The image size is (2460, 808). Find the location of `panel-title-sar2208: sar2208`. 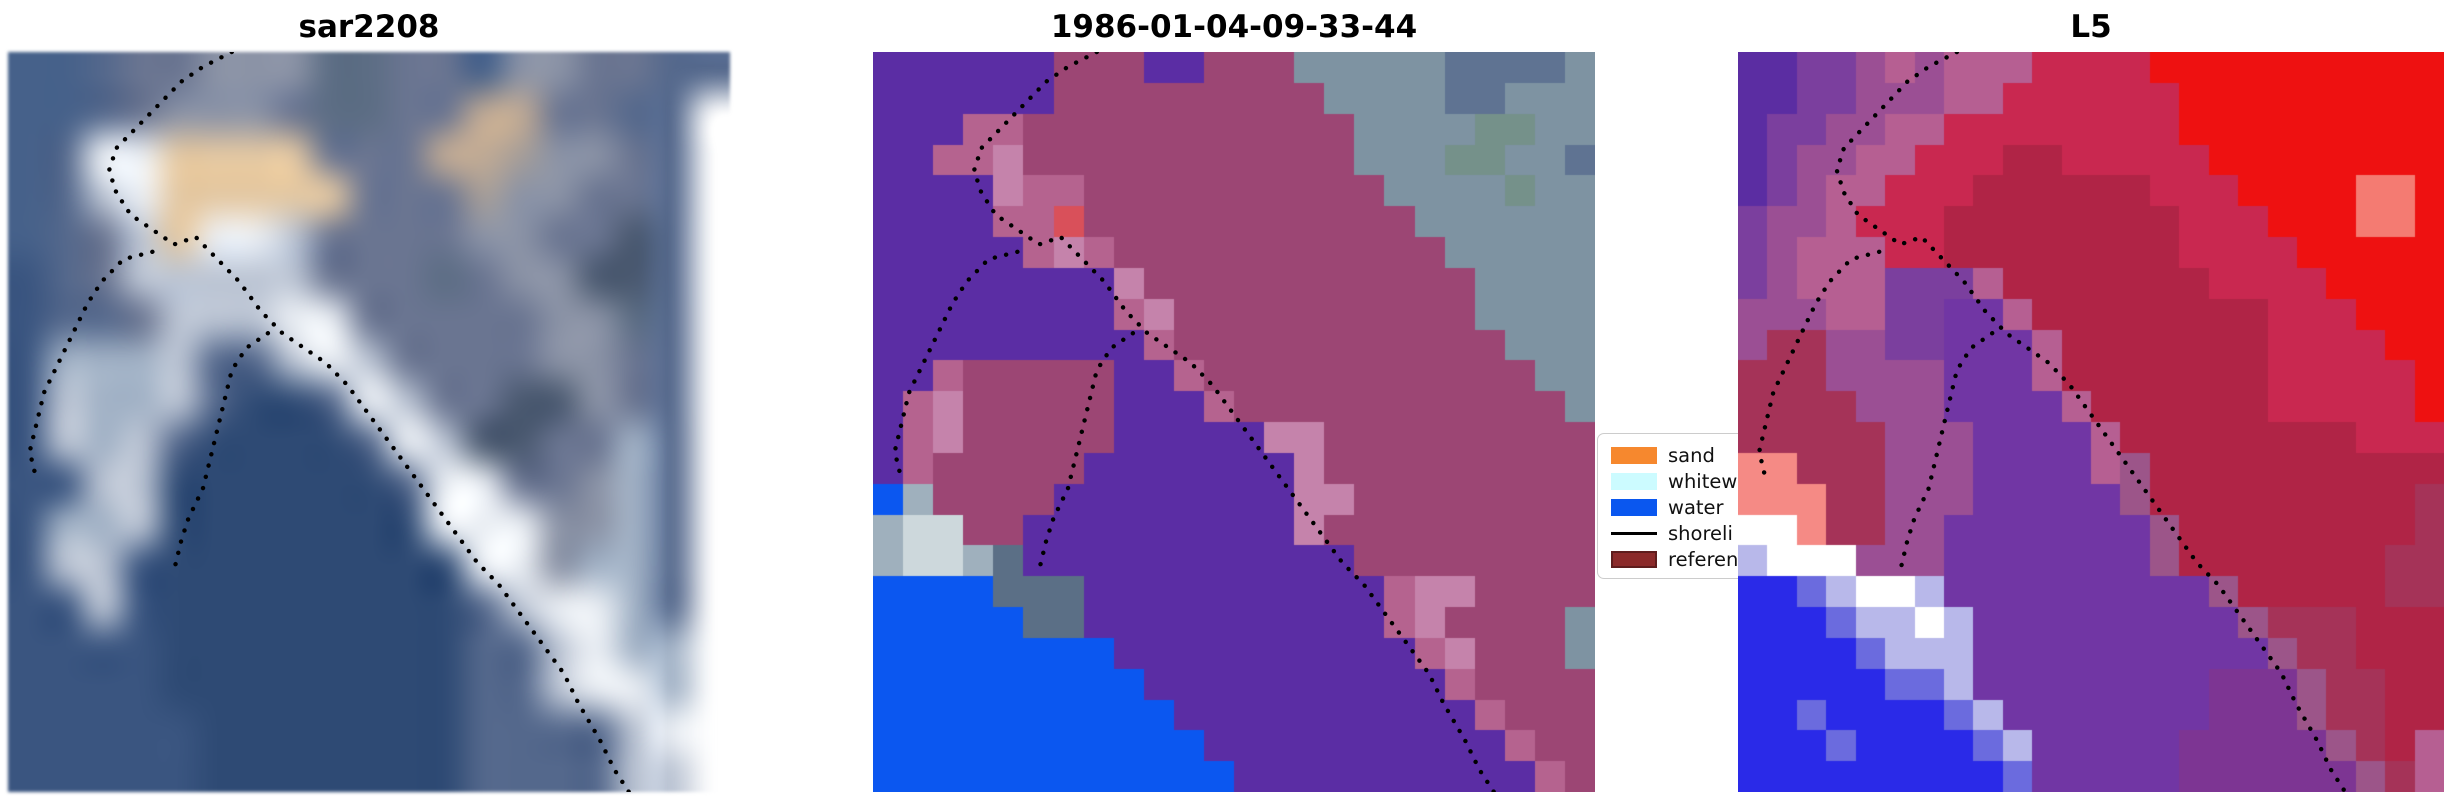

panel-title-sar2208: sar2208 is located at coordinates (369, 27).